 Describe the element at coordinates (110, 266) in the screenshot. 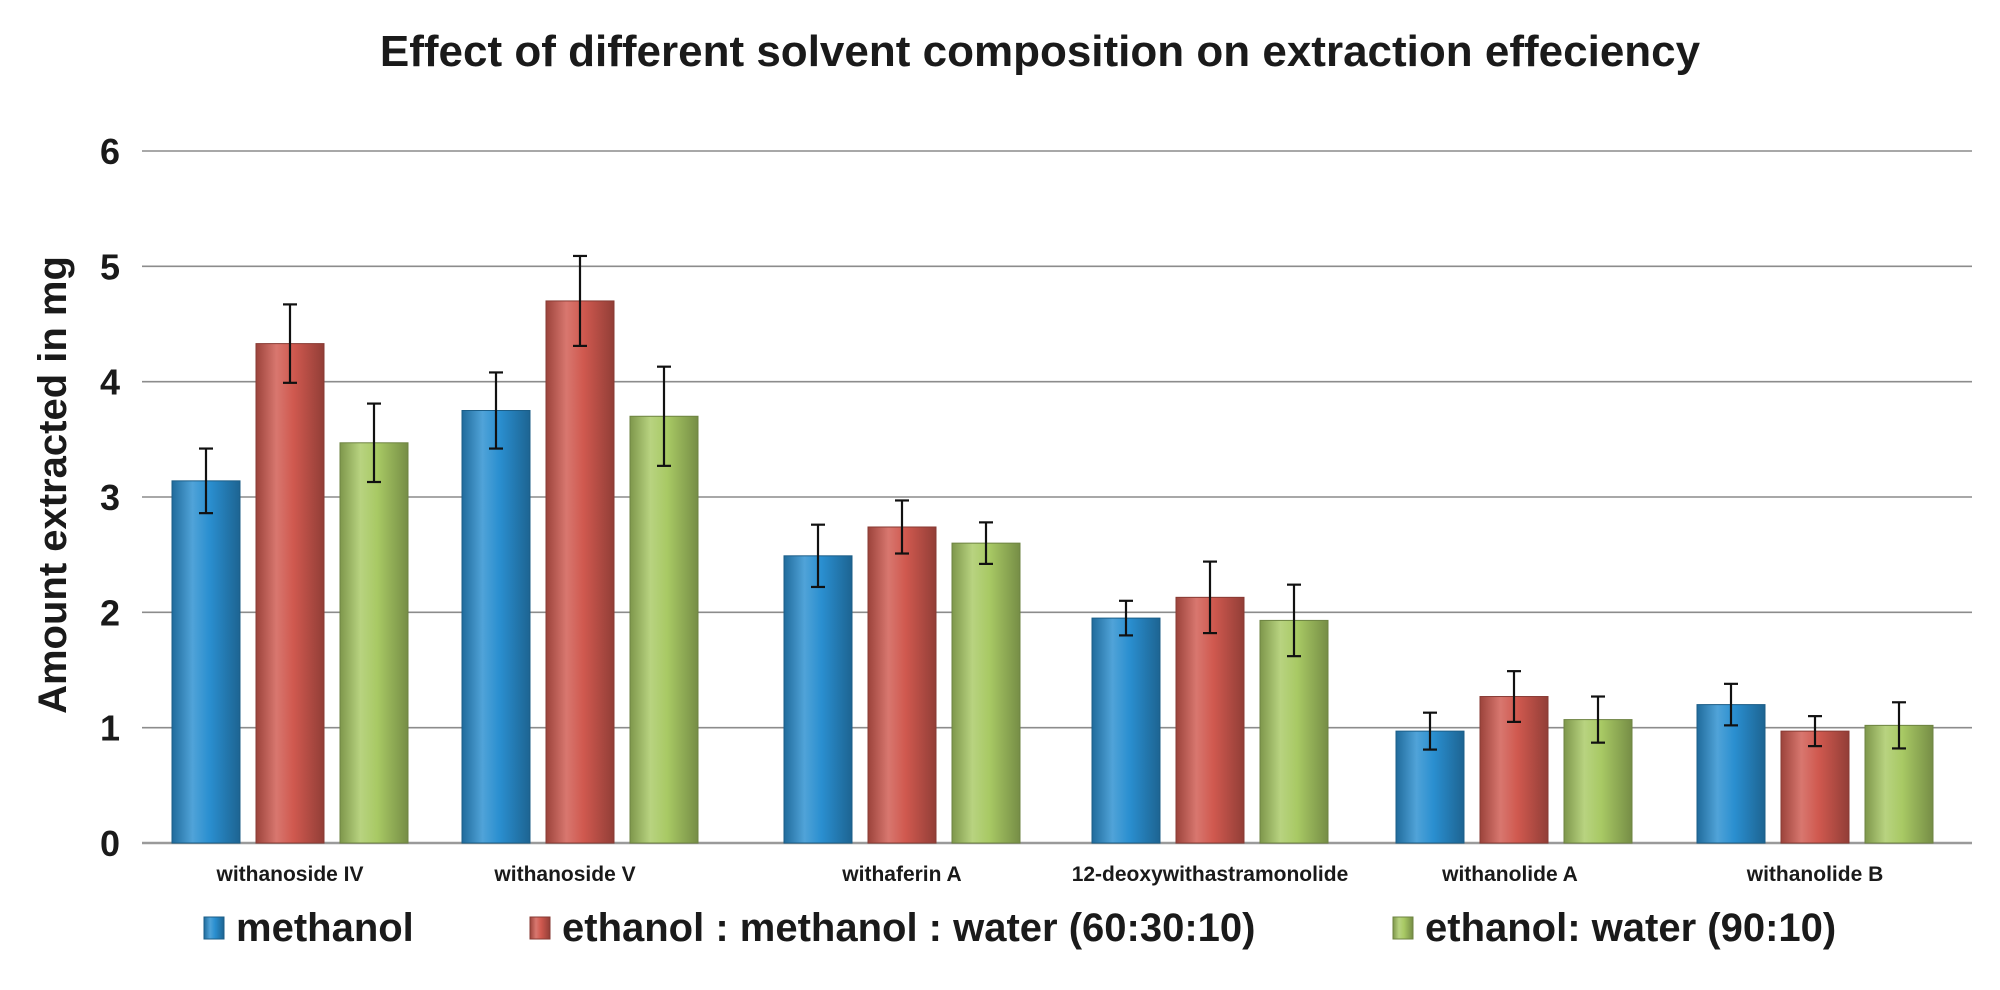

I see `y-tick-label: 5` at that location.